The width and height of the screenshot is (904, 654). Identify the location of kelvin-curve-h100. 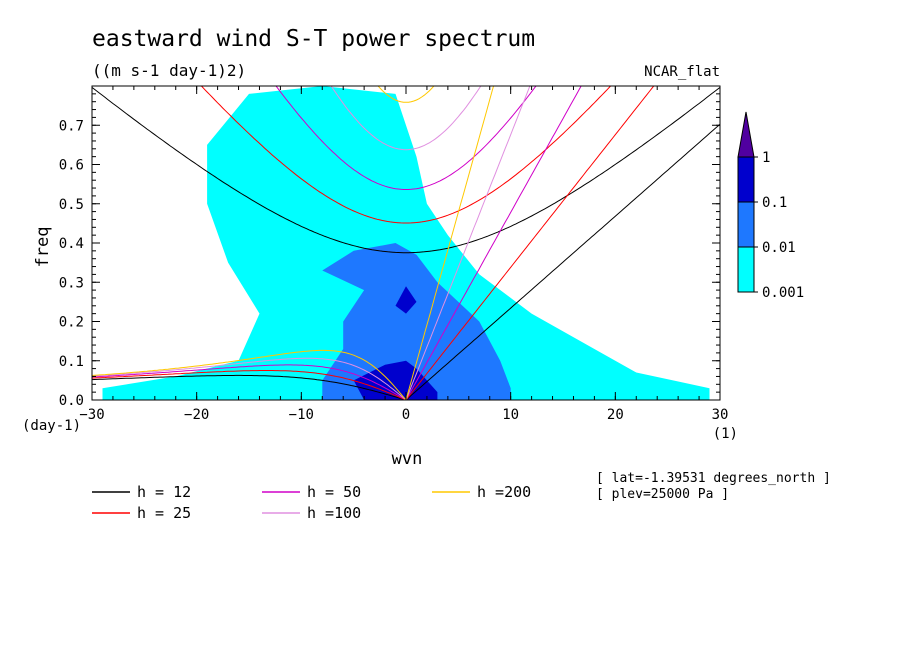
(468, 243).